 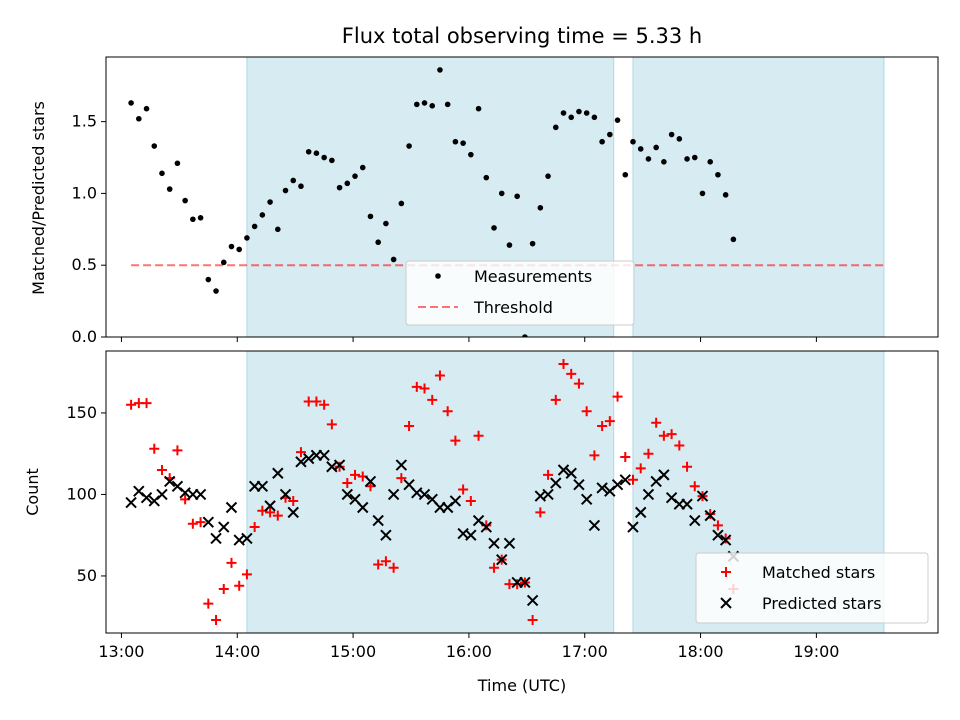 I want to click on y-tick-label: 0.5, so click(x=84, y=264).